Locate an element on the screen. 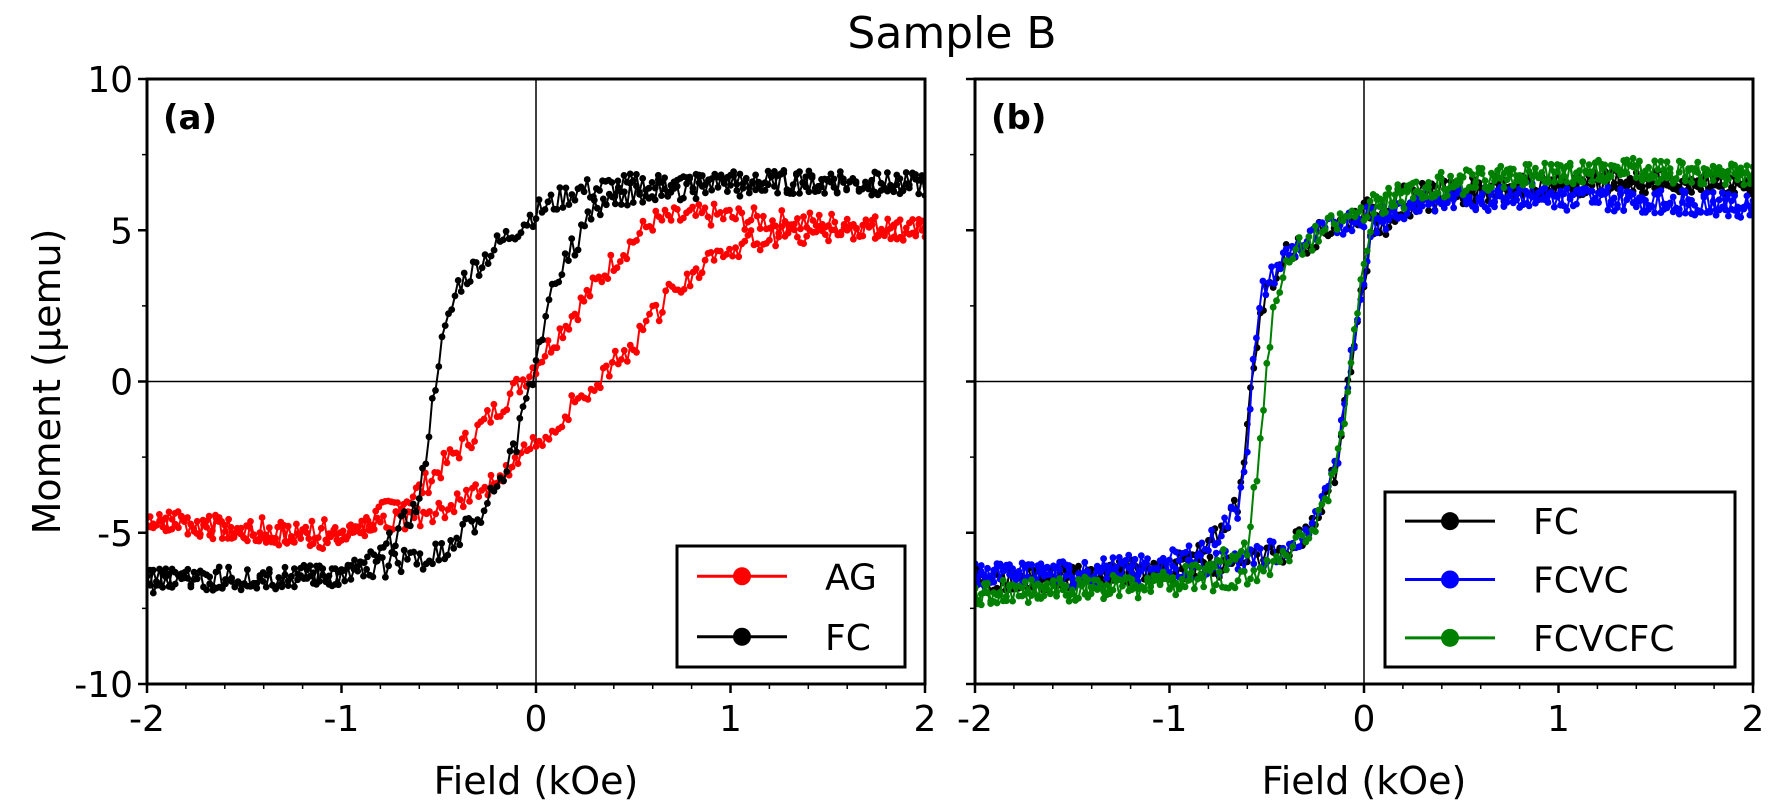 This screenshot has height=808, width=1780. legend-frame is located at coordinates (791, 606).